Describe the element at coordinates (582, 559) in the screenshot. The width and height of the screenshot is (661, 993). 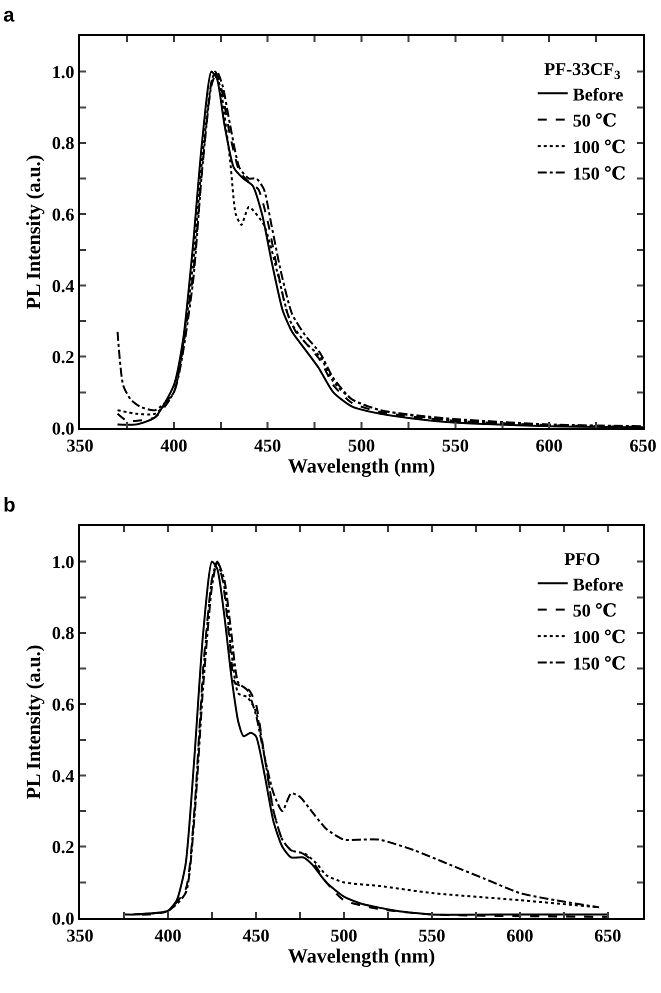
I see `legend-title: PFO` at that location.